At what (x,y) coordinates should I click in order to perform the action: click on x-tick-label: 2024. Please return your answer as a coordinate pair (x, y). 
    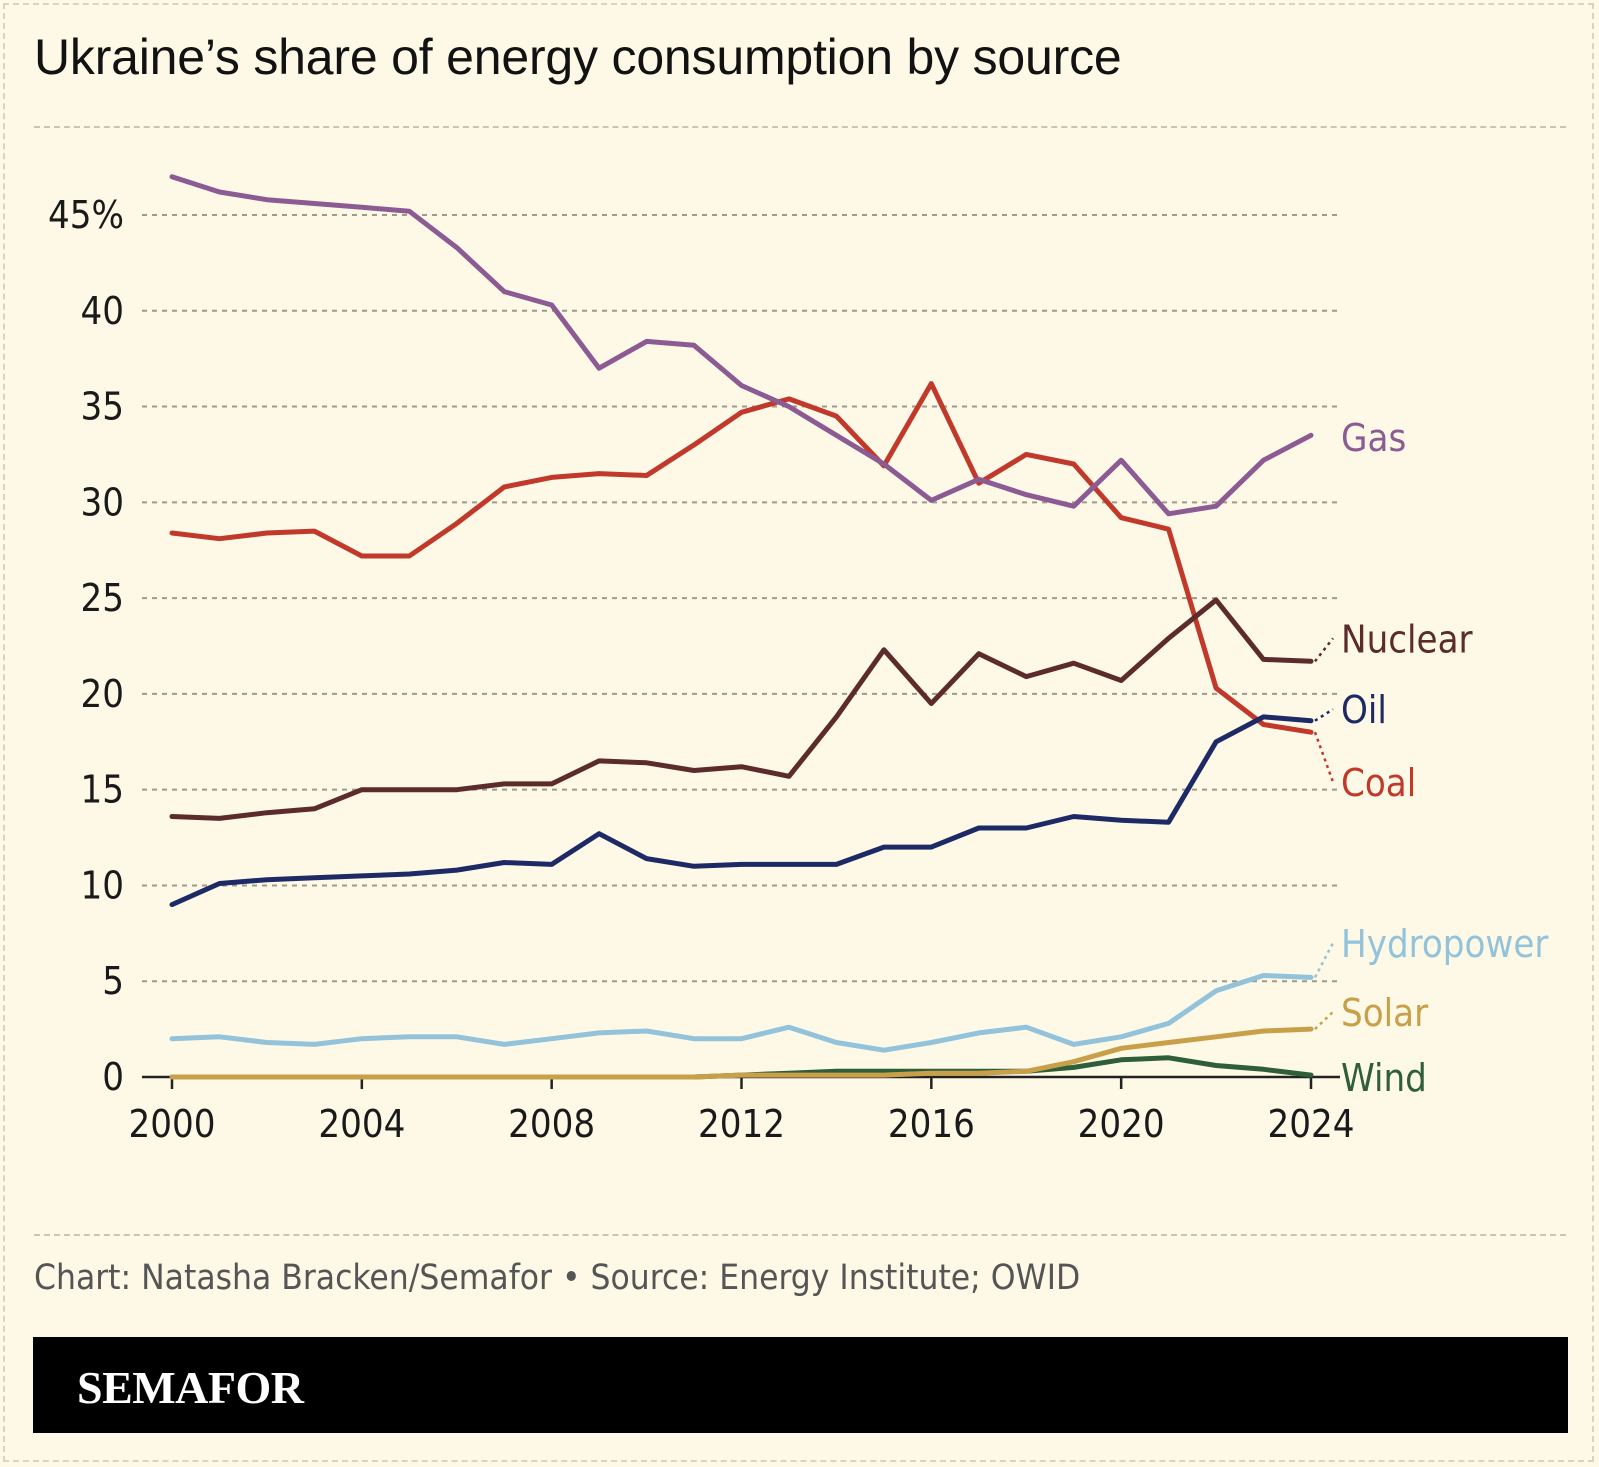
    Looking at the image, I should click on (1311, 1124).